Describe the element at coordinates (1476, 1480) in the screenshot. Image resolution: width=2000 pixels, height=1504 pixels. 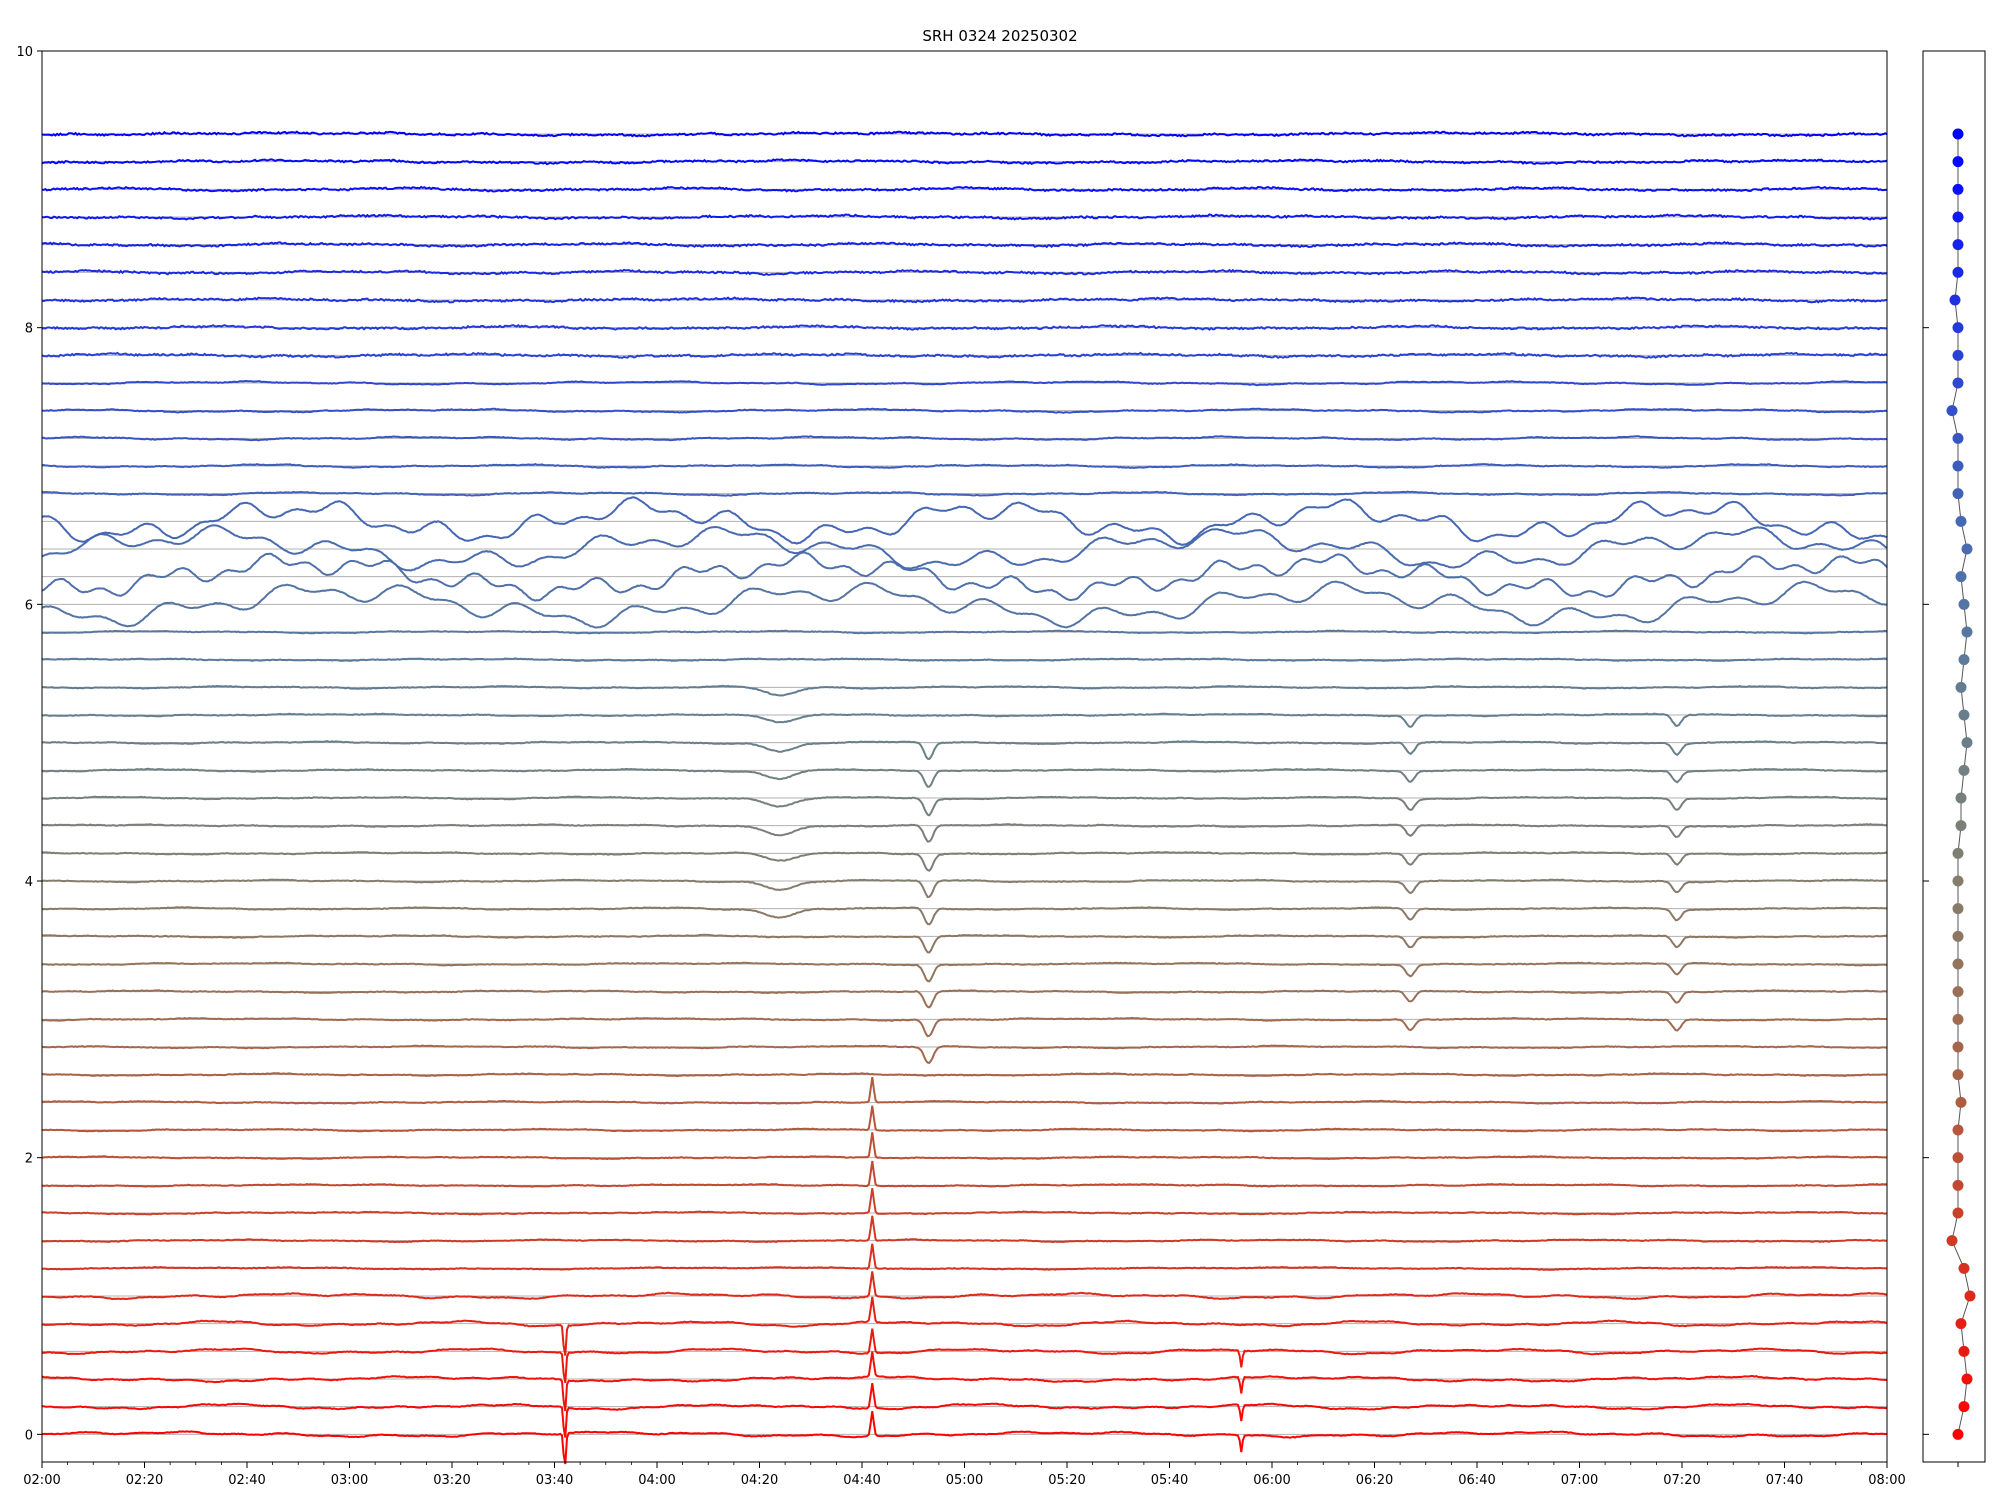
I see `x-tick-label: 06:40` at that location.